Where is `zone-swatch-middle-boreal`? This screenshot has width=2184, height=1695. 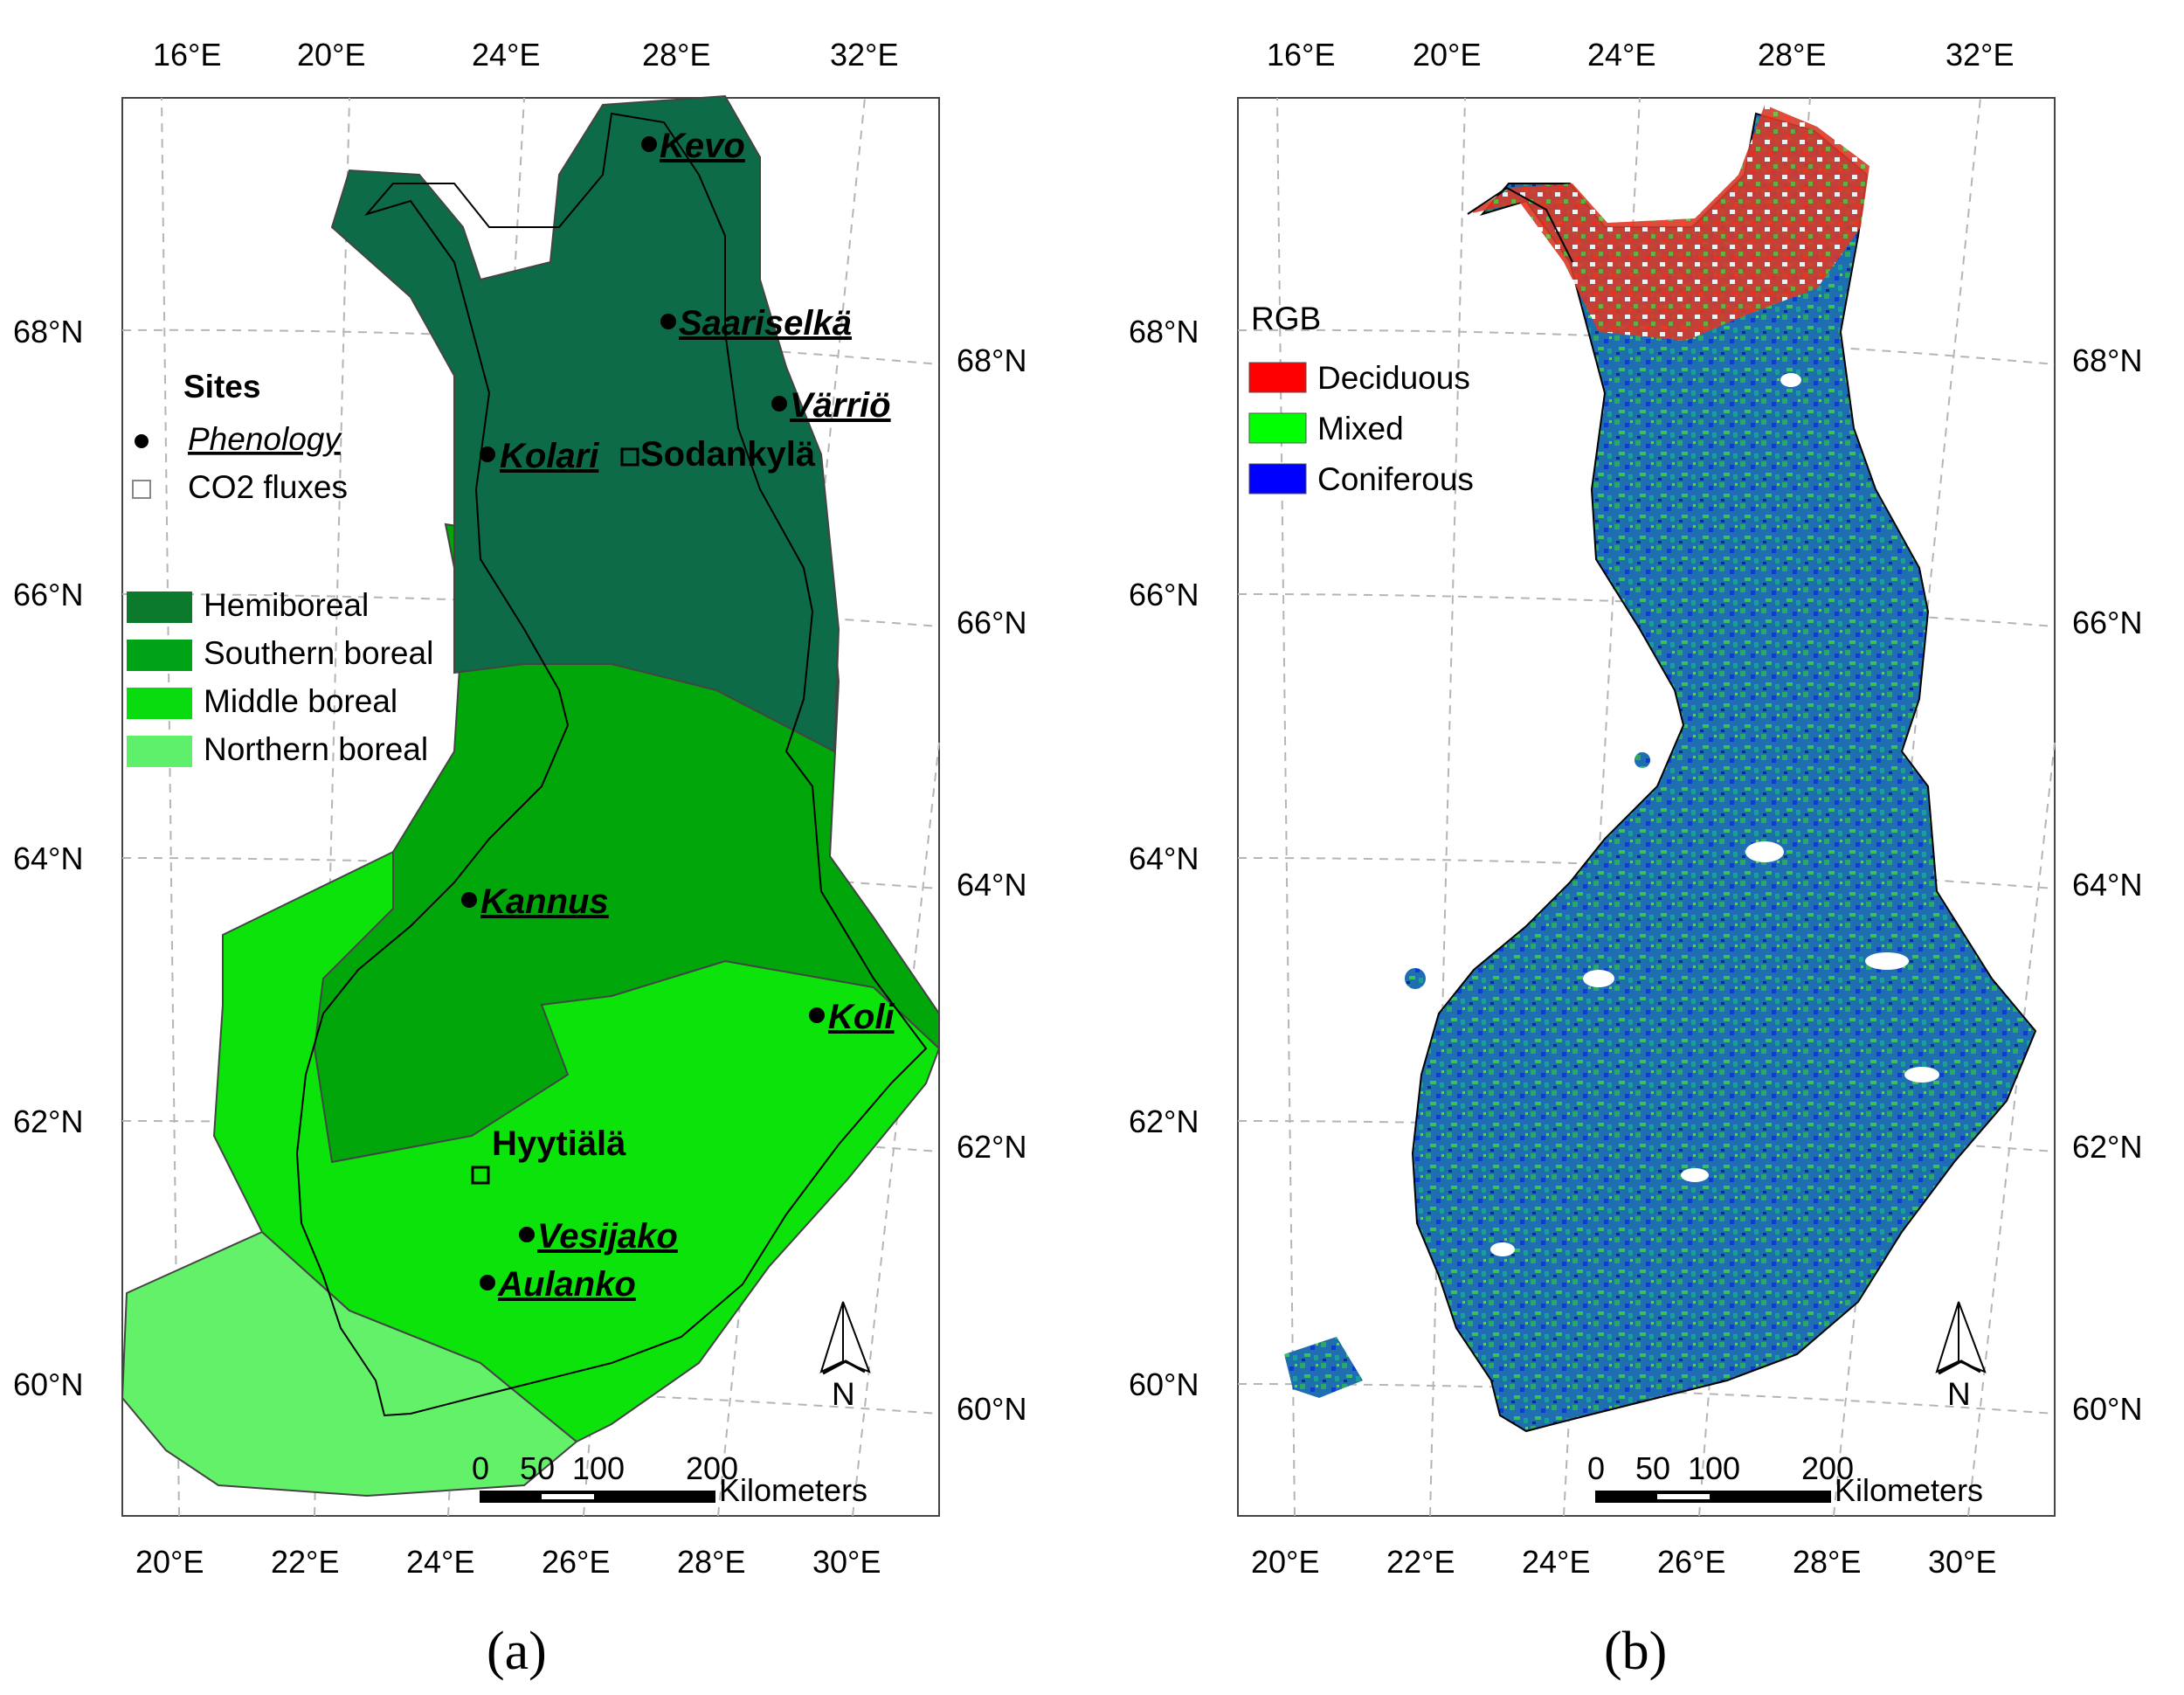 zone-swatch-middle-boreal is located at coordinates (159, 703).